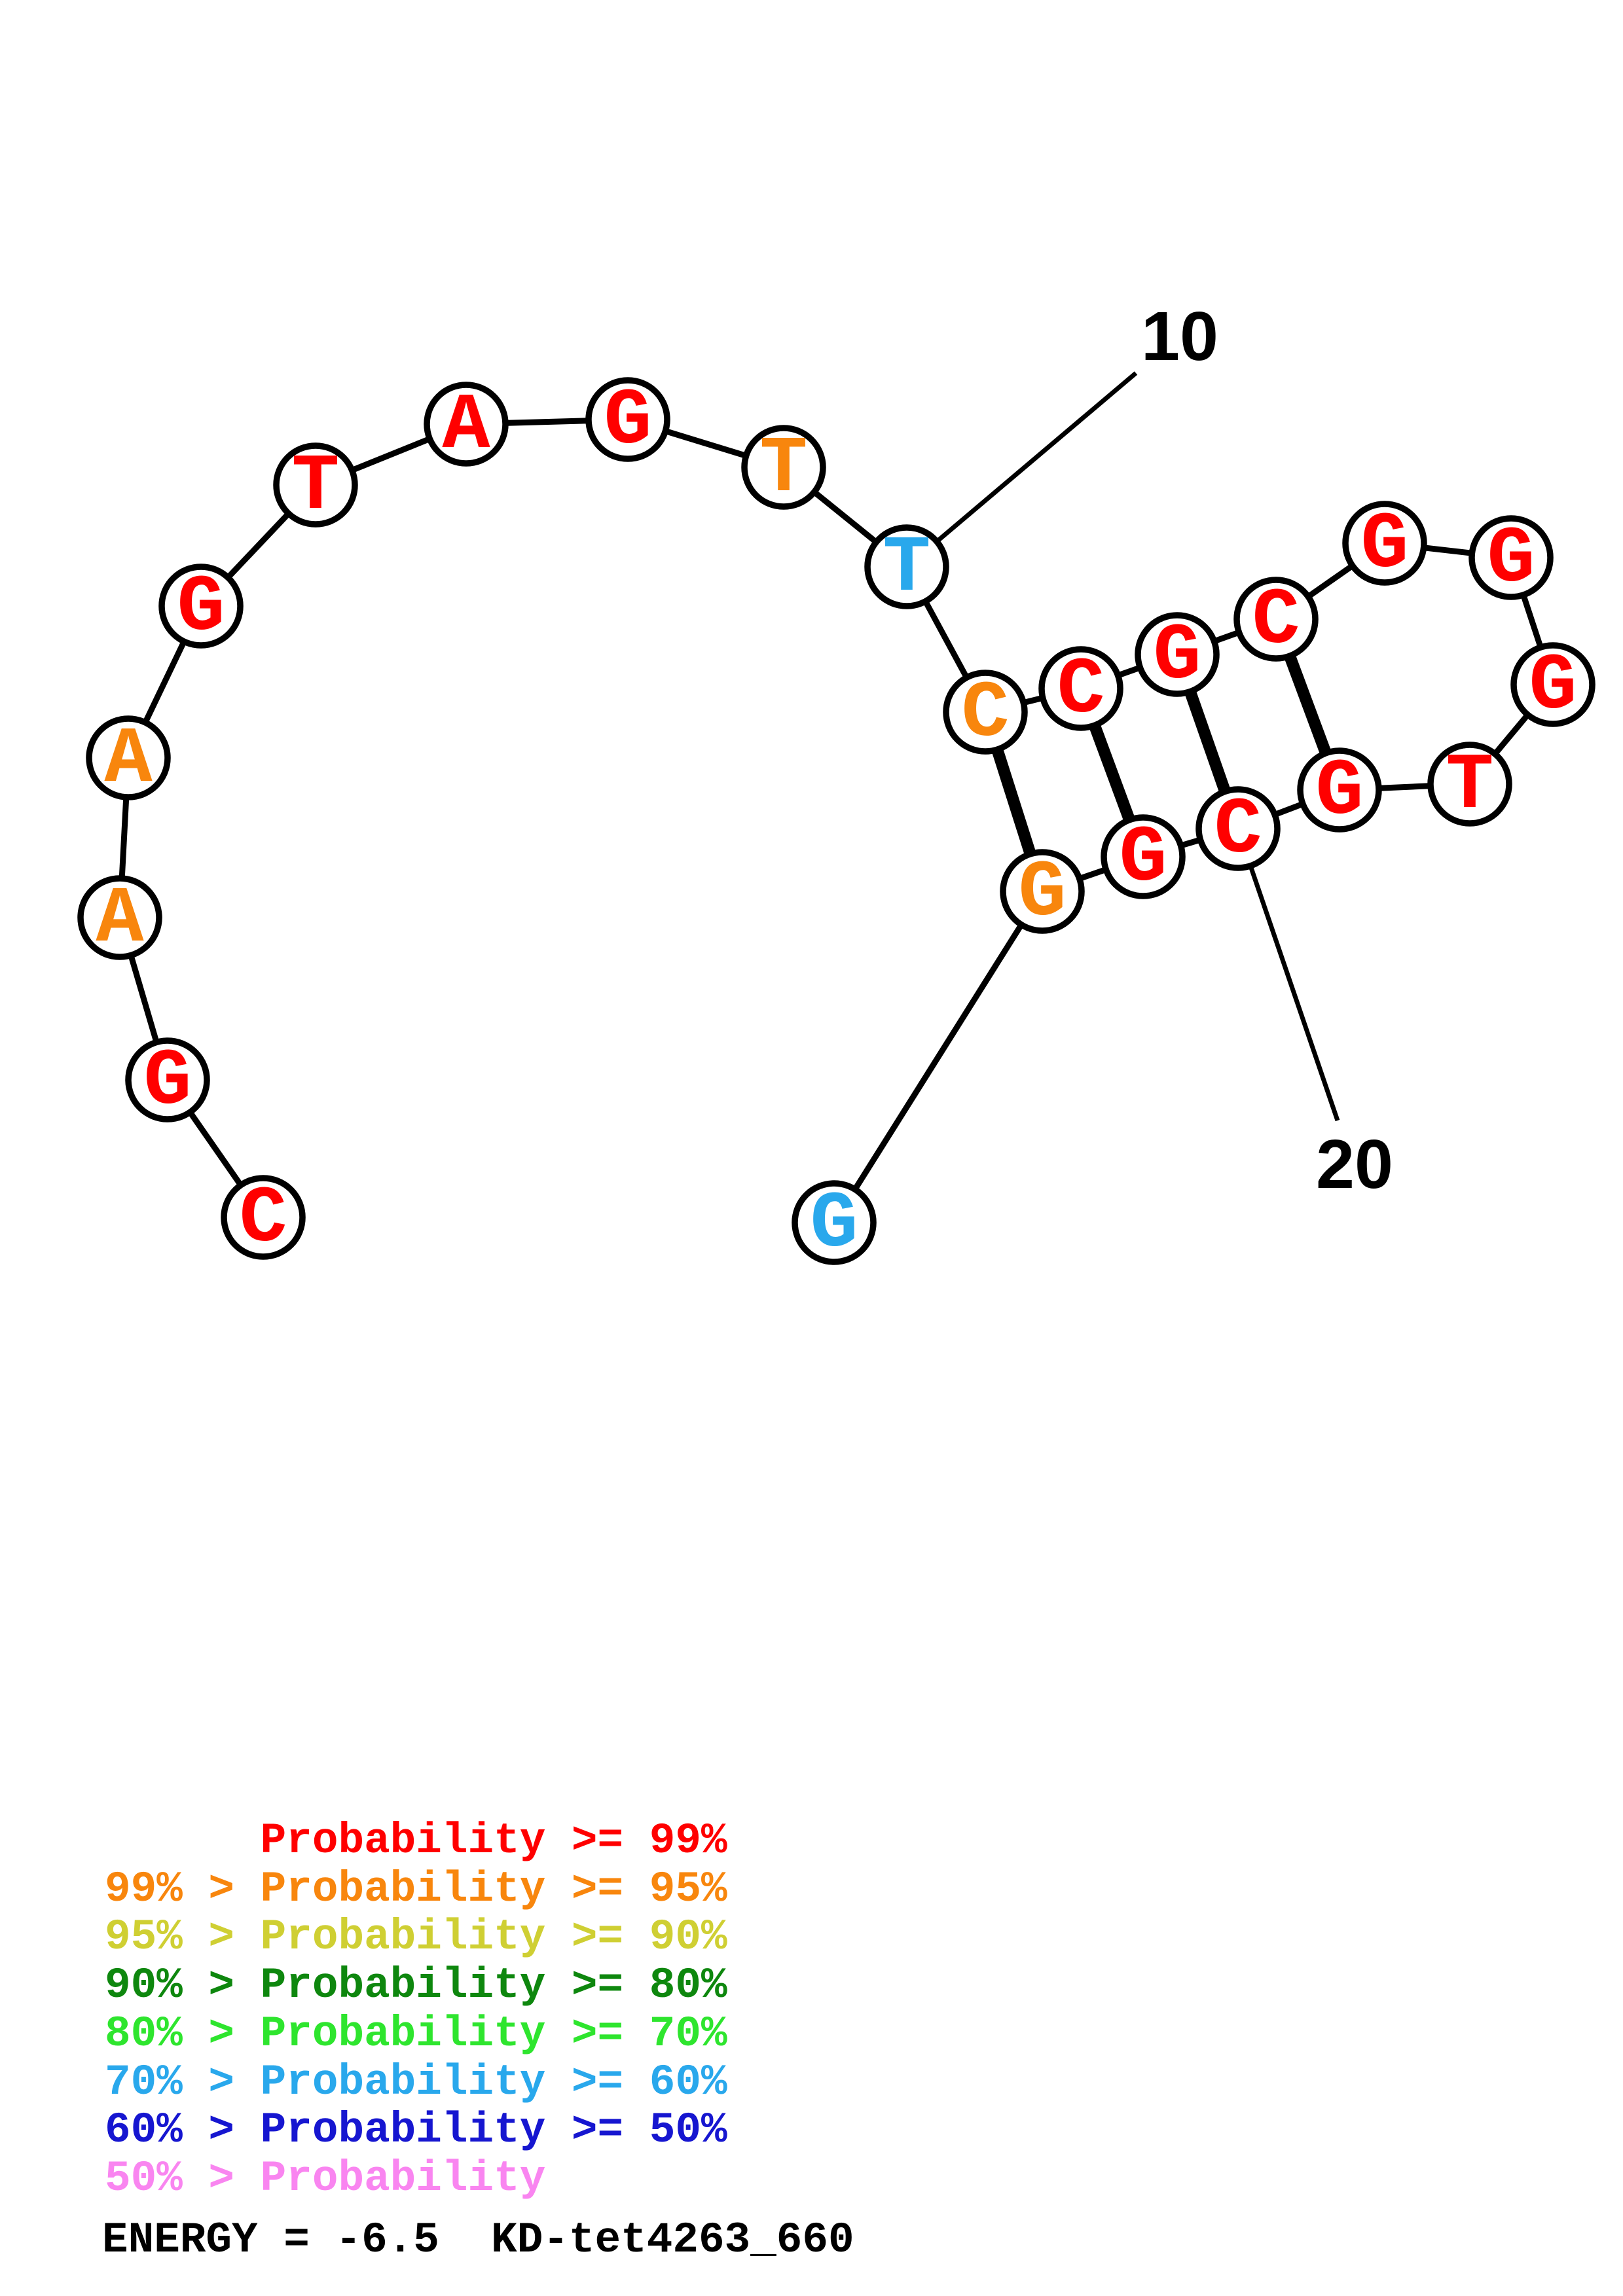  What do you see at coordinates (416, 2033) in the screenshot?
I see `legend-row-4: 80% > Probability >= 70%` at bounding box center [416, 2033].